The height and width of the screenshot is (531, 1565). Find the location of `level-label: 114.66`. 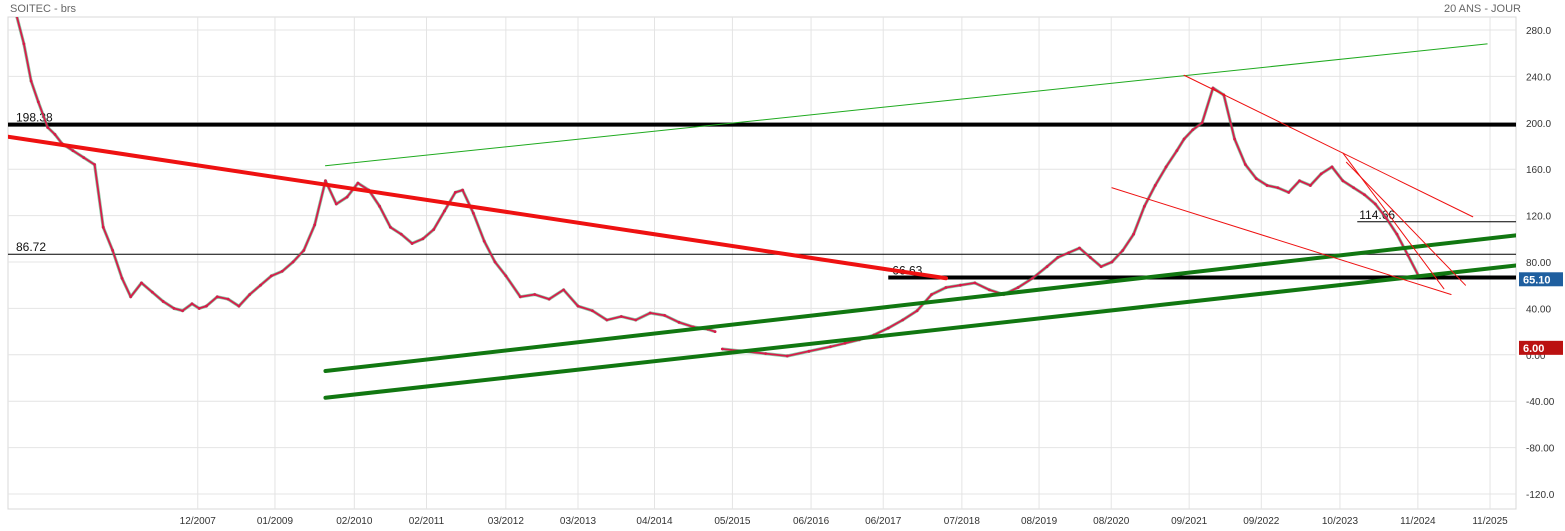

level-label: 114.66 is located at coordinates (1377, 215).